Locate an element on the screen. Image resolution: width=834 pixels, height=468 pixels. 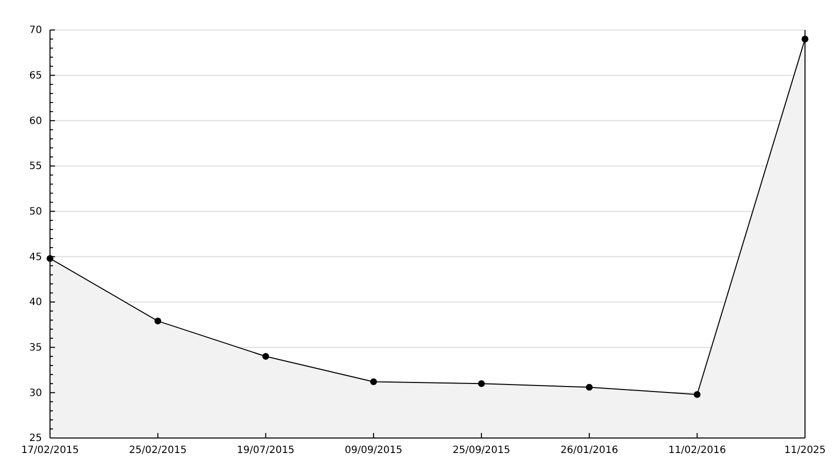
y-tick-label: 35 is located at coordinates (35, 348).